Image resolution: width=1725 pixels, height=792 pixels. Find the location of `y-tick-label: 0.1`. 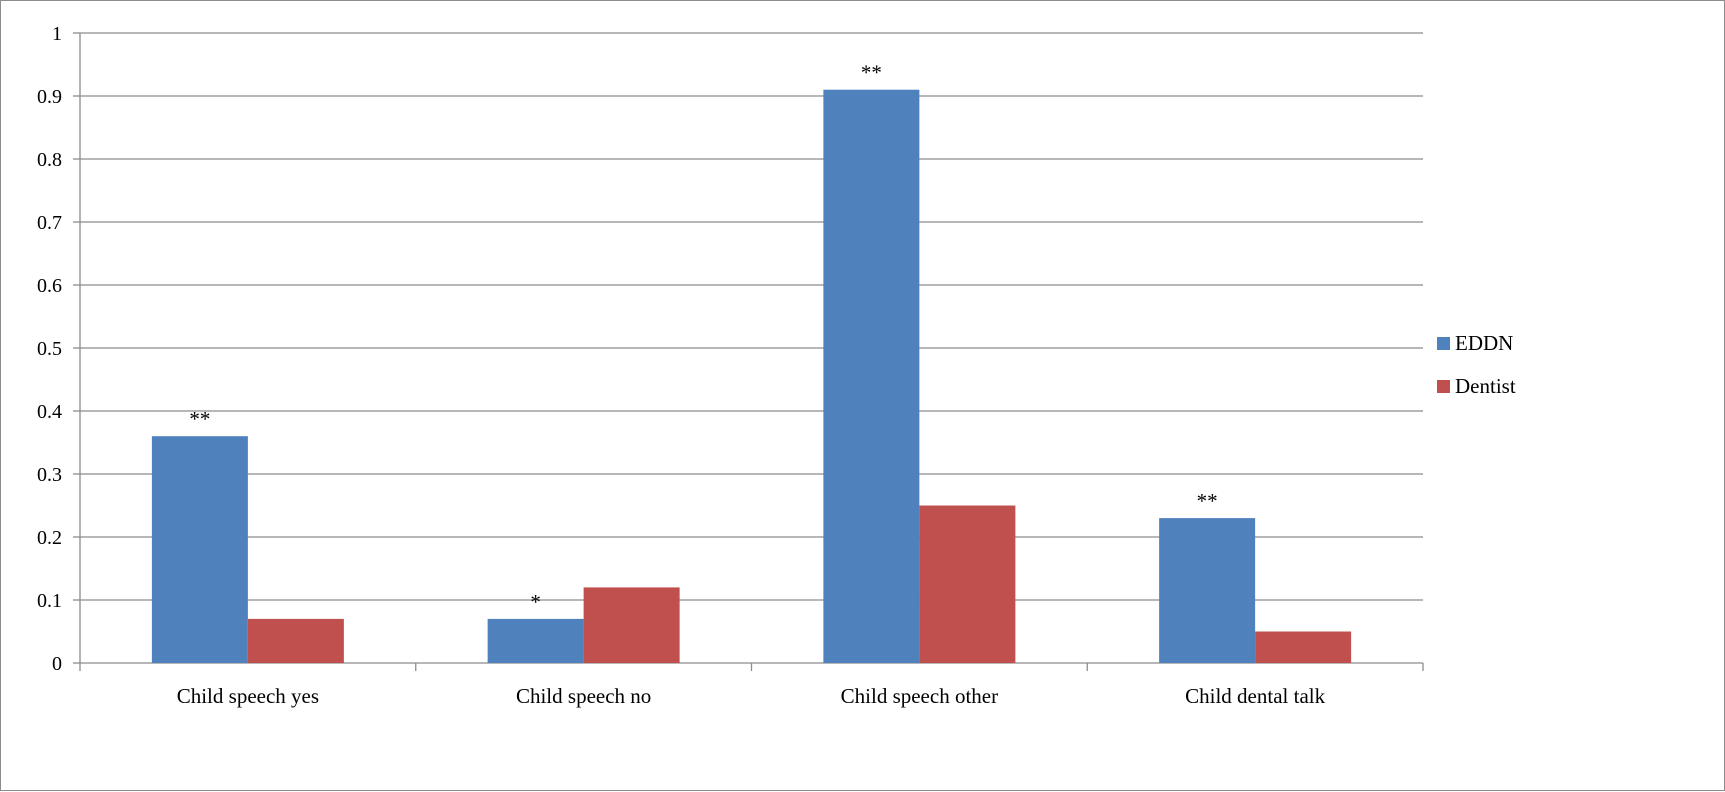

y-tick-label: 0.1 is located at coordinates (49, 601).